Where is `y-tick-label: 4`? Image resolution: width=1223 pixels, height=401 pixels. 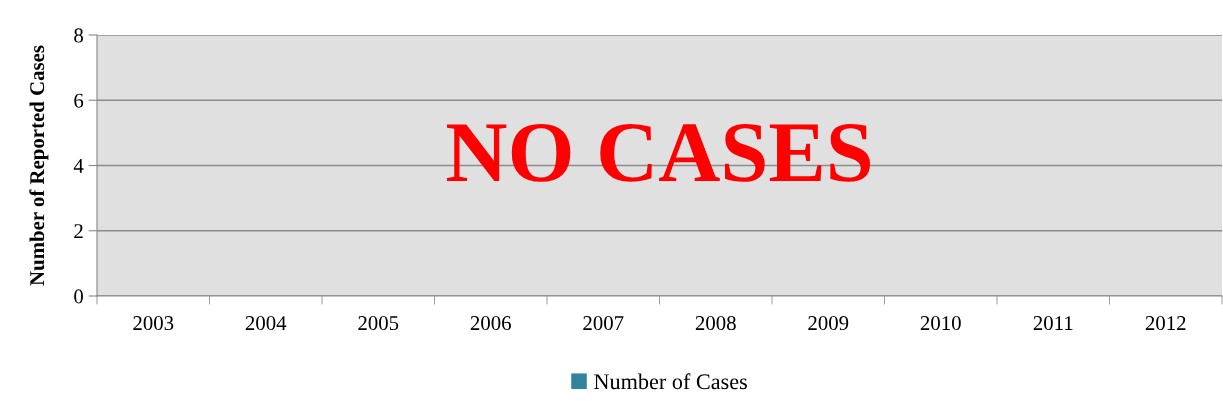 y-tick-label: 4 is located at coordinates (78, 166).